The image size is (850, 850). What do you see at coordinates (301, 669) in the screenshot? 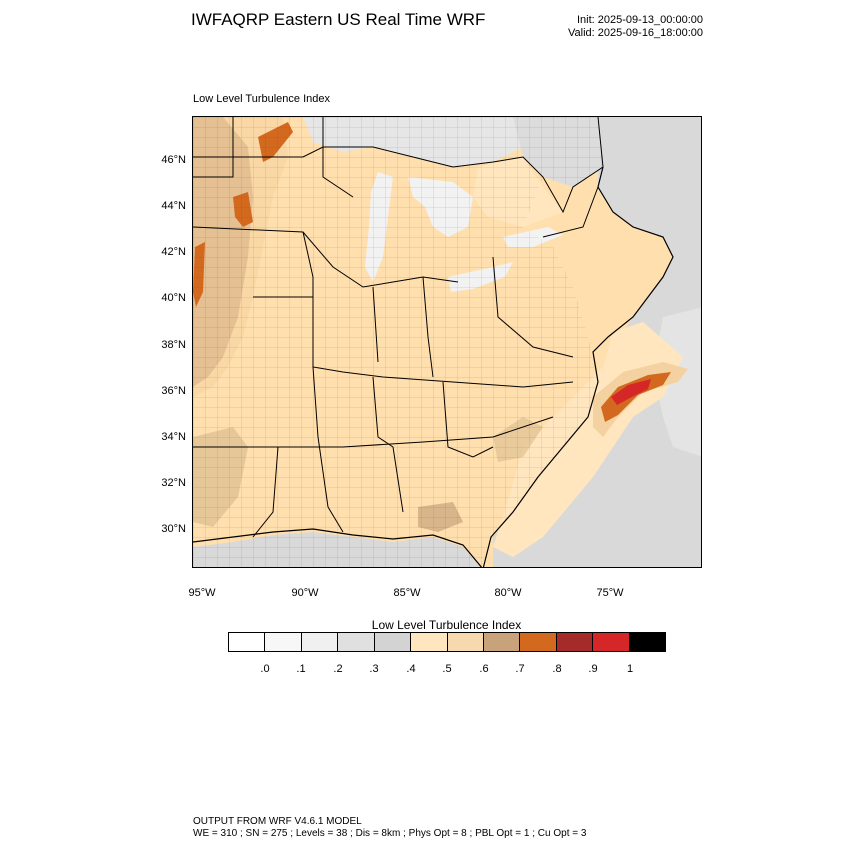
I see `colorbar-tick-label: .1` at bounding box center [301, 669].